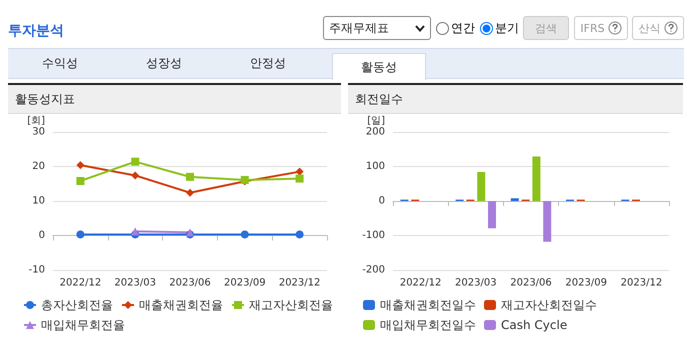  Describe the element at coordinates (428, 305) in the screenshot. I see `legend-label: 매출채권회전일수` at that location.